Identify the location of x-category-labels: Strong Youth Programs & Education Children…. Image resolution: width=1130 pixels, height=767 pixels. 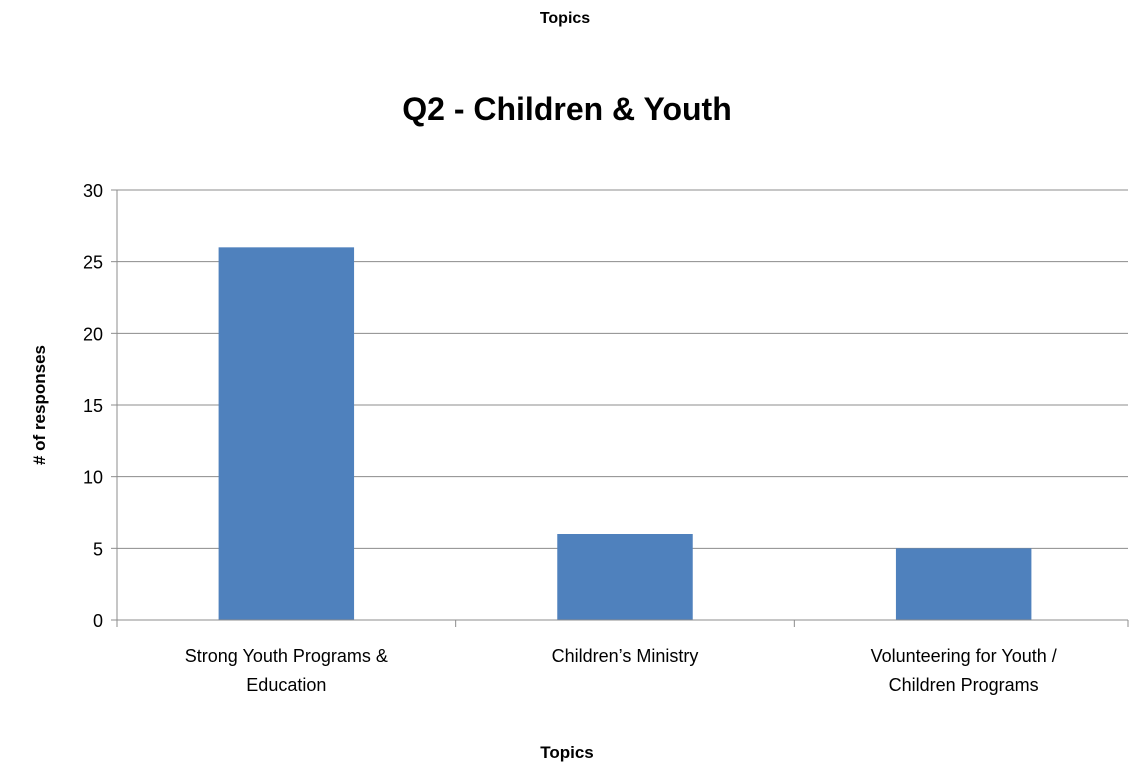
(621, 670).